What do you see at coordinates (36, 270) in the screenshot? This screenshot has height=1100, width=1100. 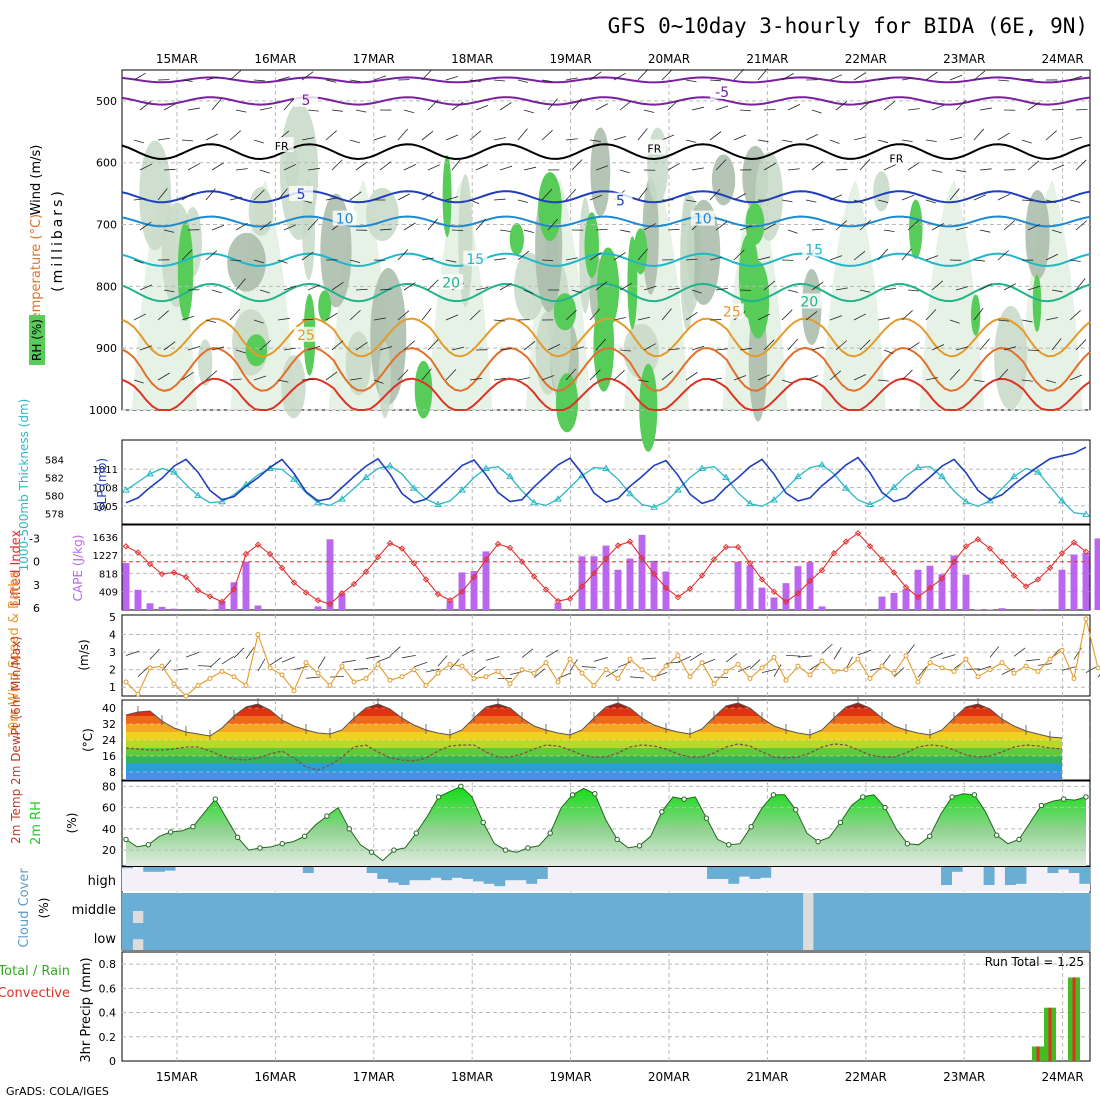 I see `ylabel-temperature: Temperature (°C)` at bounding box center [36, 270].